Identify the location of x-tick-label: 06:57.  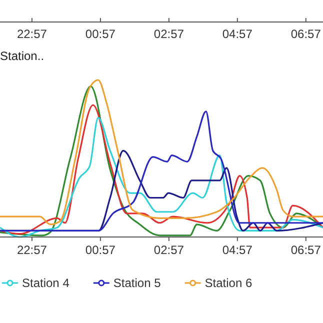
(306, 34).